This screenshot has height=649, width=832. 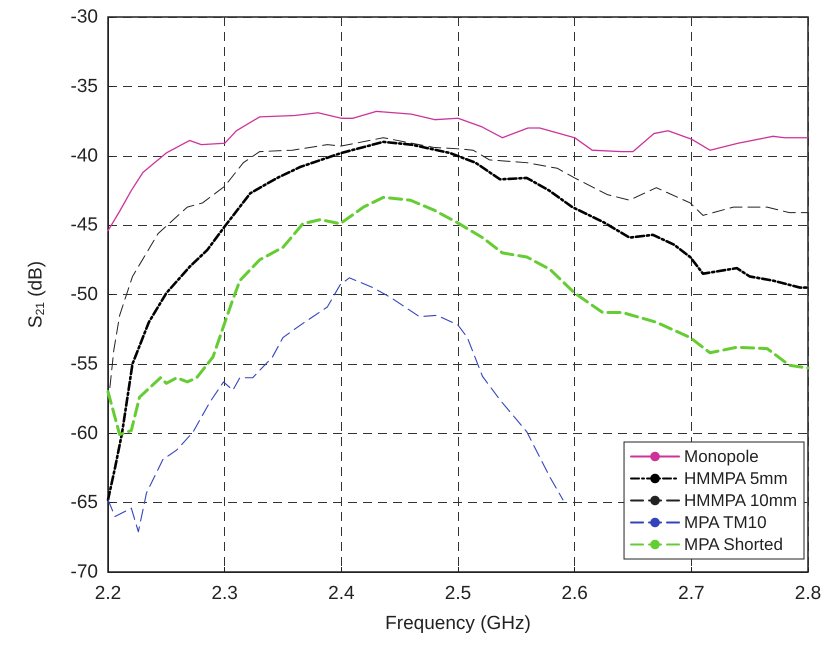 I want to click on y-tick-label: -45, so click(x=84, y=225).